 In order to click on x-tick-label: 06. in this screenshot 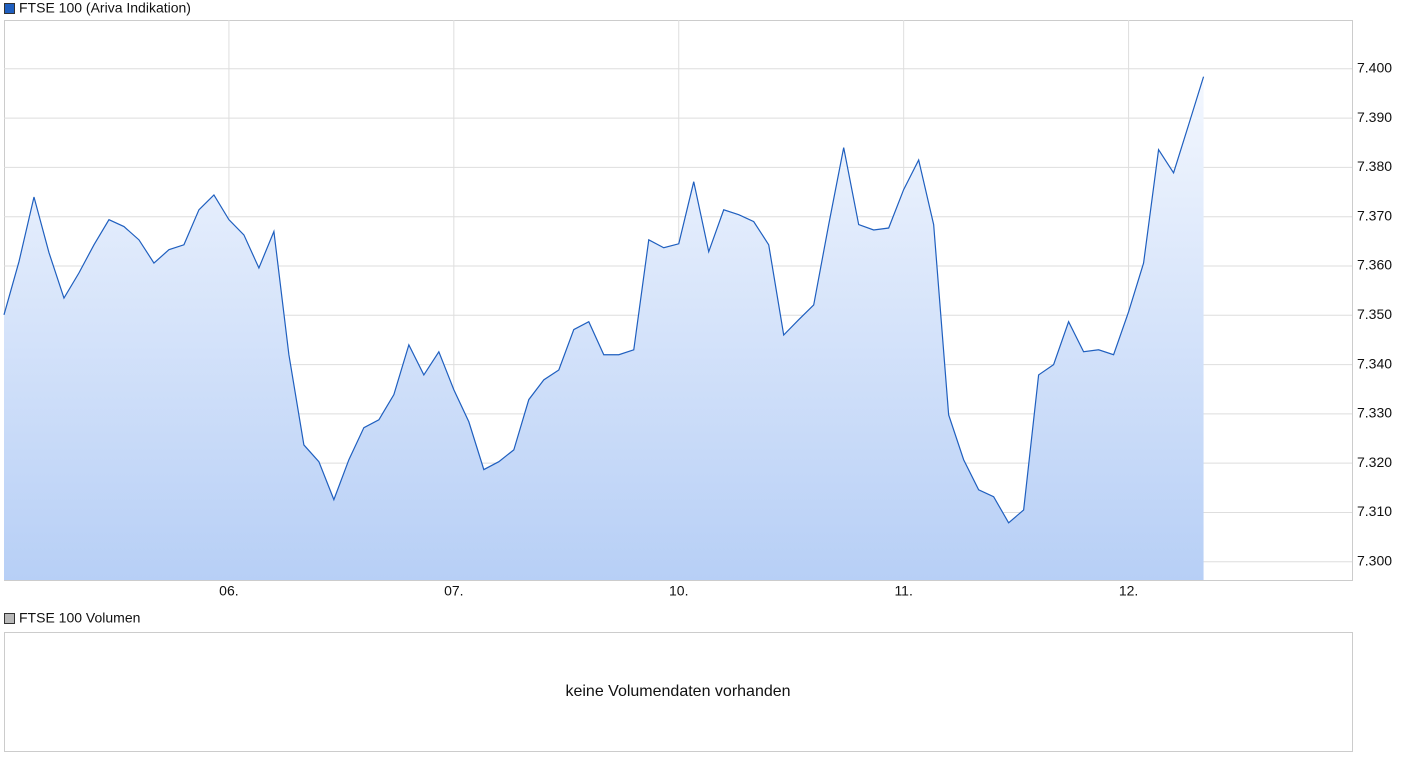, I will do `click(228, 591)`.